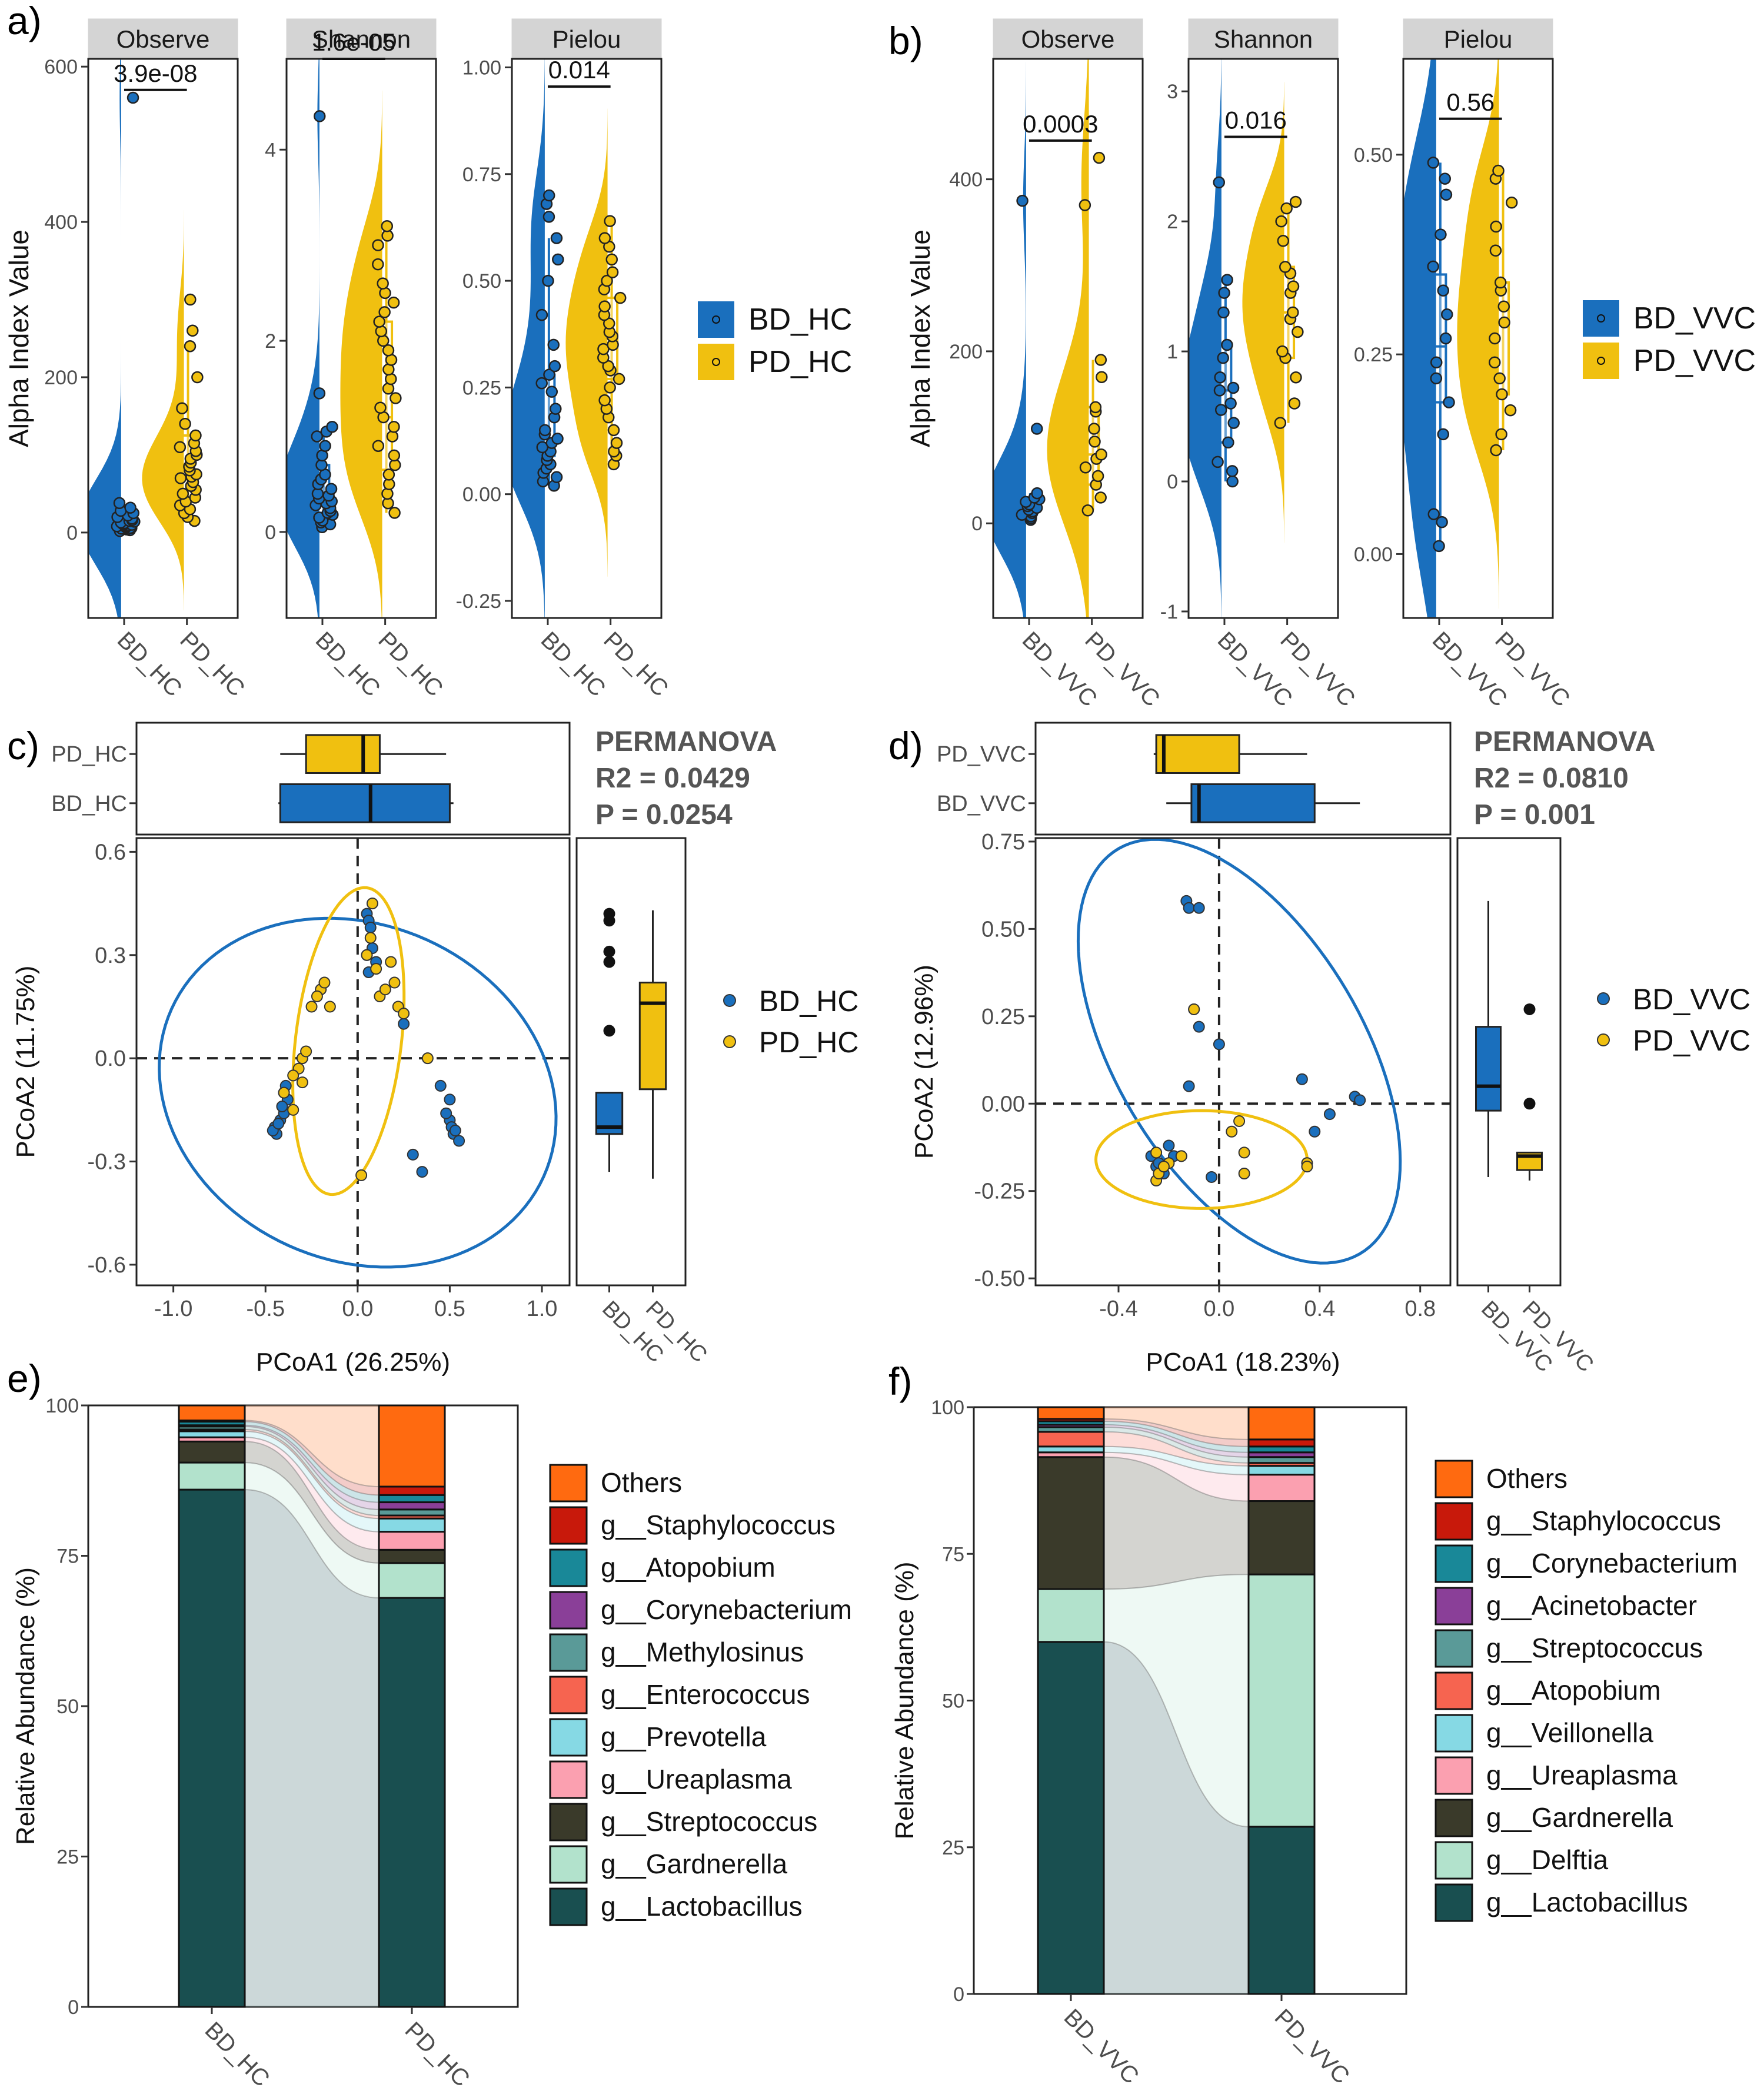 This screenshot has width=1764, height=2094. I want to click on x-tick-label: 0.4, so click(1319, 1309).